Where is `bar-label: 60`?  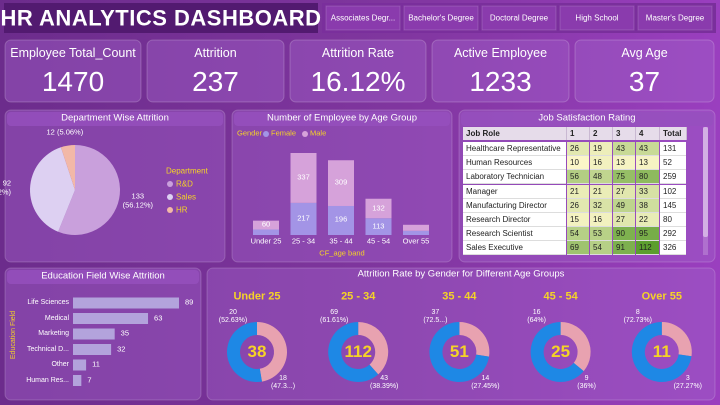
bar-label: 60 is located at coordinates (266, 224).